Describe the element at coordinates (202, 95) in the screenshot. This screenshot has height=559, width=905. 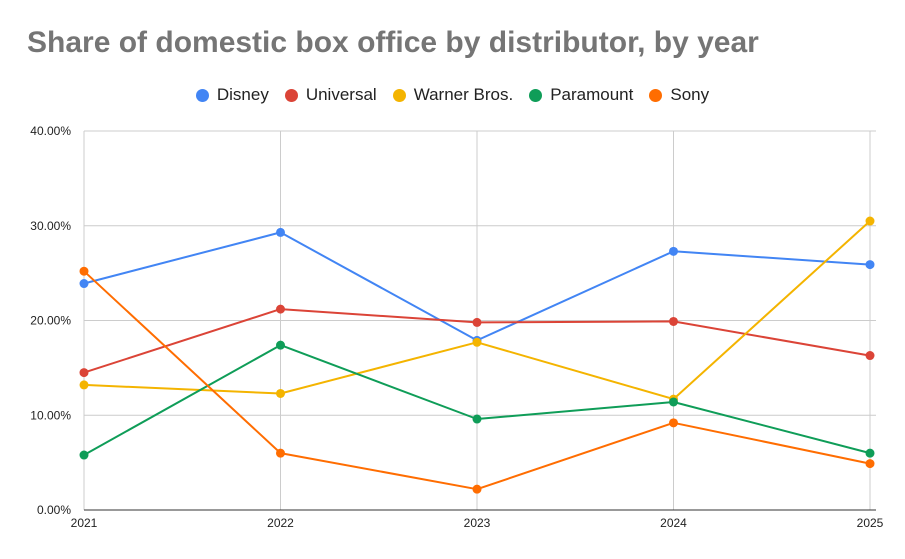
I see `legend-swatch-disney` at that location.